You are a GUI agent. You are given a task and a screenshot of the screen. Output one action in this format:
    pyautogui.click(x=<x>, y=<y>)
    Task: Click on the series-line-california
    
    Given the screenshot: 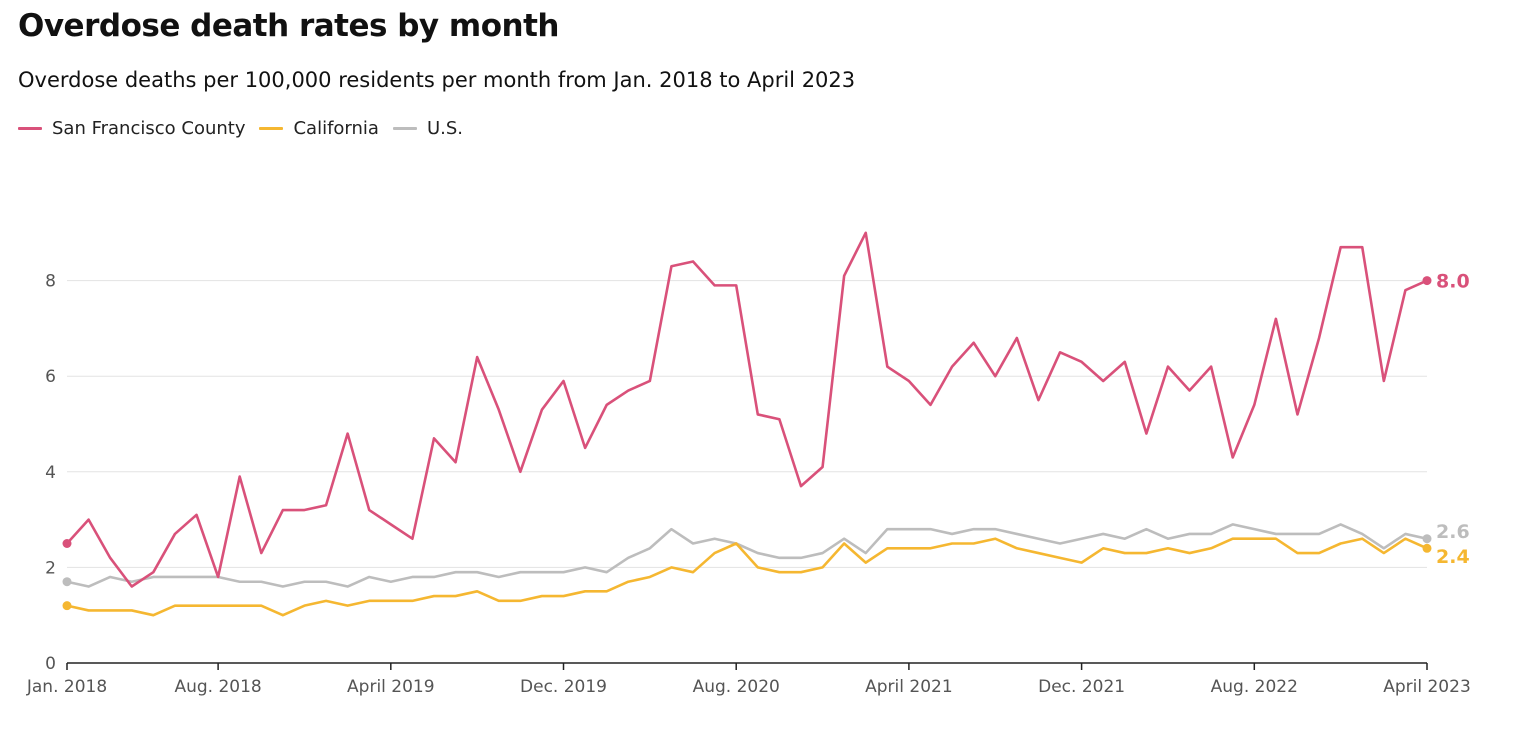 What is the action you would take?
    pyautogui.click(x=747, y=577)
    